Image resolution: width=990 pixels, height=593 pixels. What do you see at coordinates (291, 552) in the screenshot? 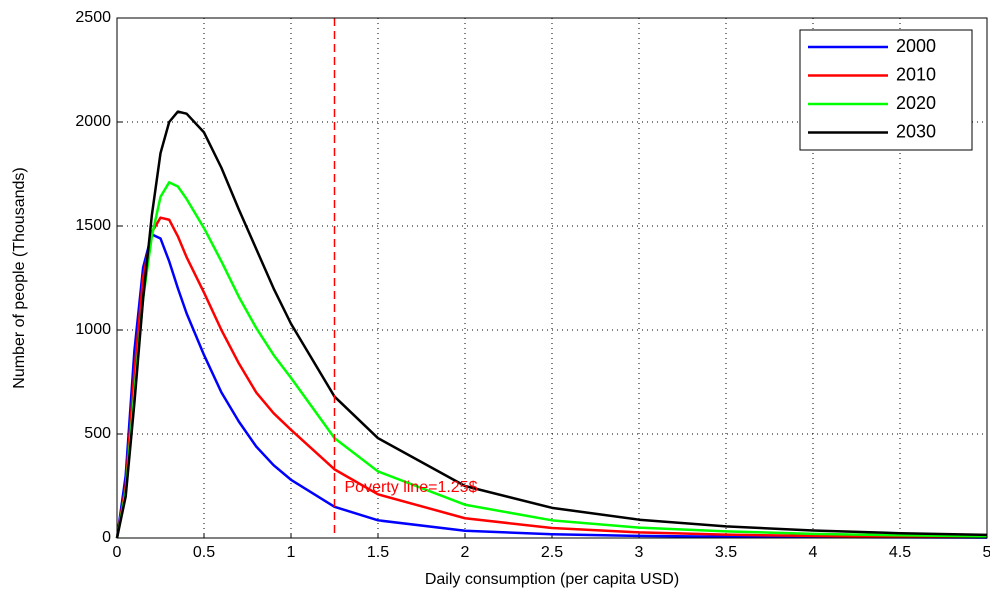
I see `x-tick-label: 1` at bounding box center [291, 552].